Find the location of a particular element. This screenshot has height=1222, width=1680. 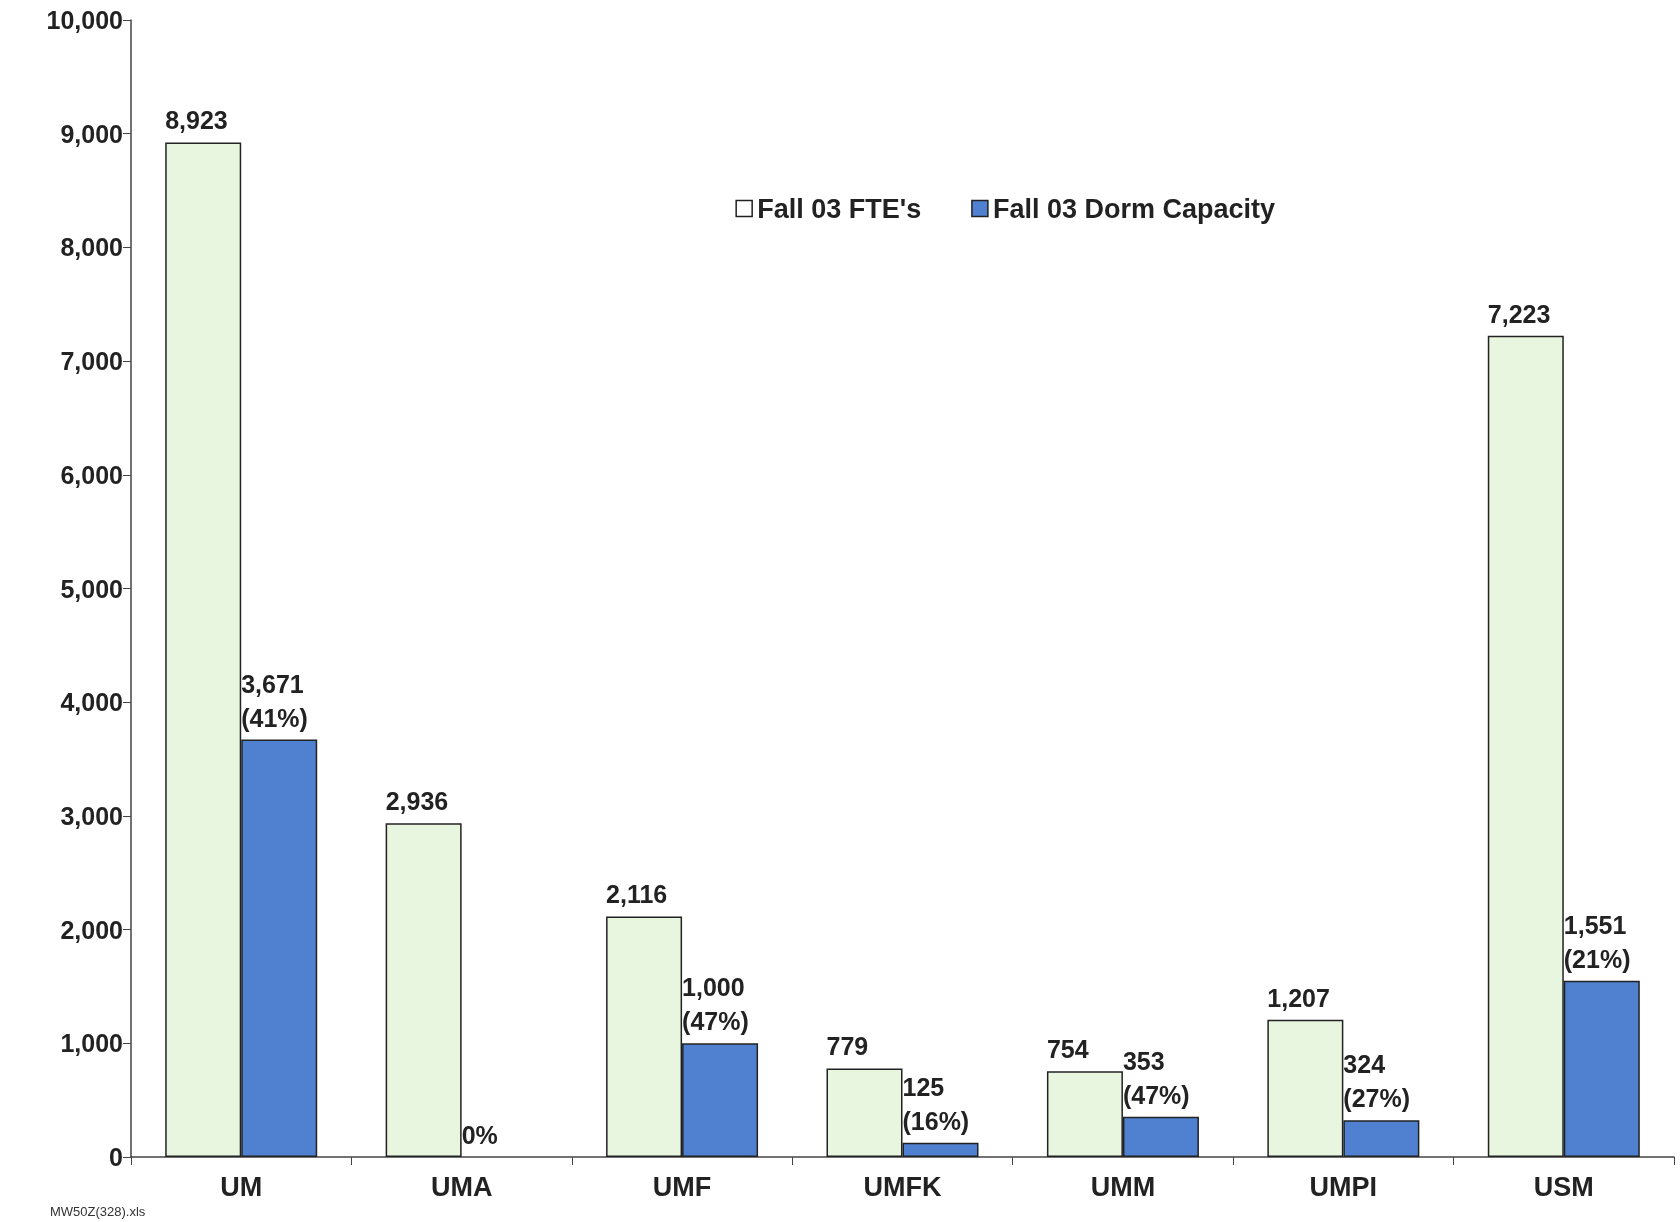

data-label: 324 (27%) is located at coordinates (1377, 1081).